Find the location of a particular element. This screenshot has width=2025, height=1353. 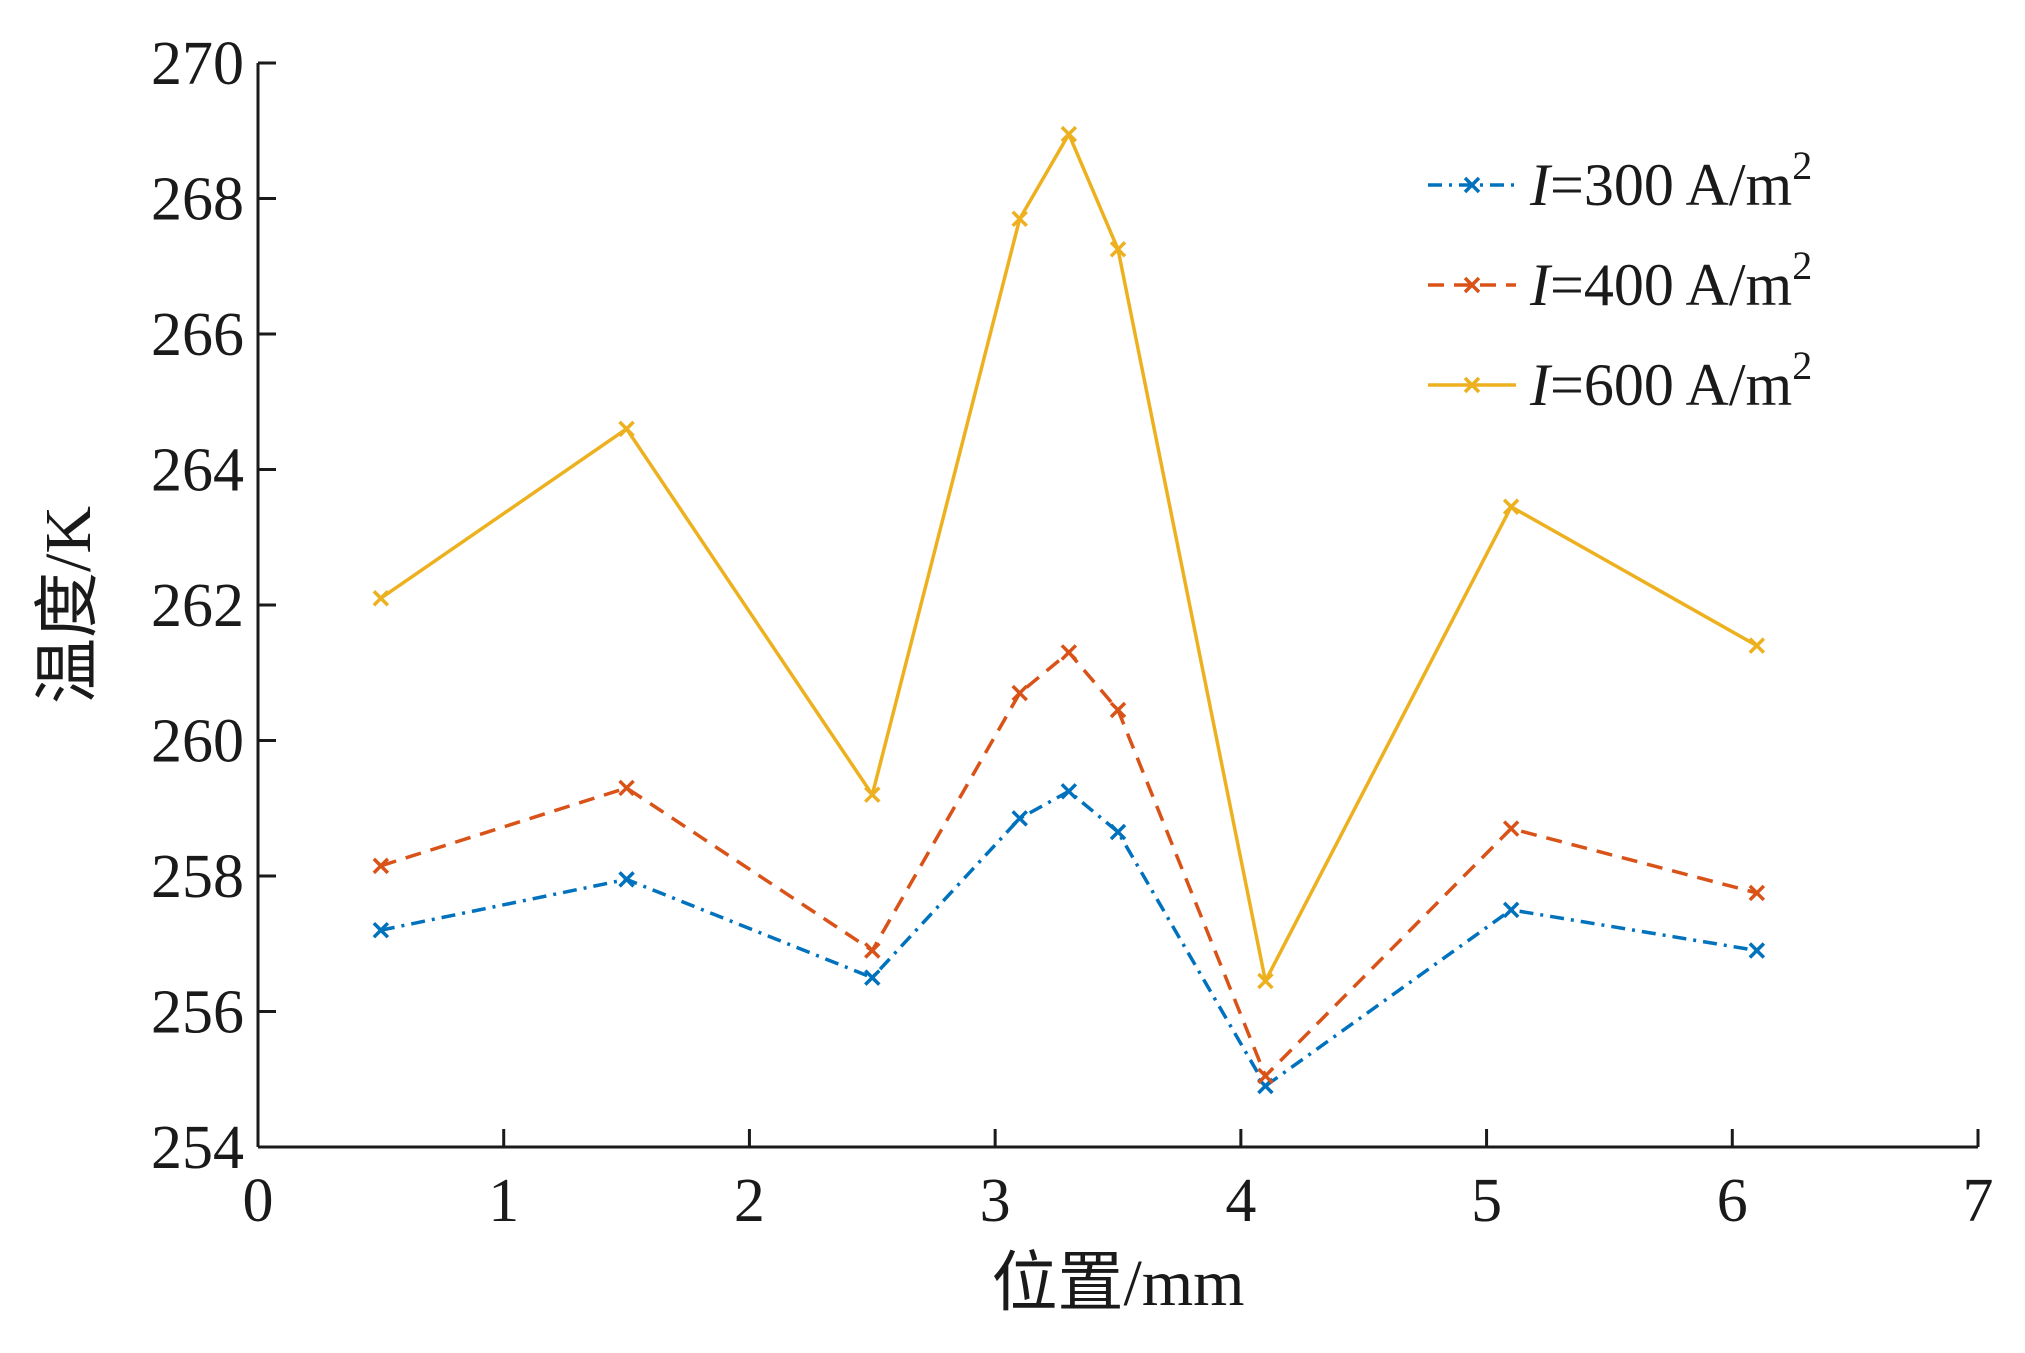

x-axis-title: 位置/mm is located at coordinates (1117, 1283).